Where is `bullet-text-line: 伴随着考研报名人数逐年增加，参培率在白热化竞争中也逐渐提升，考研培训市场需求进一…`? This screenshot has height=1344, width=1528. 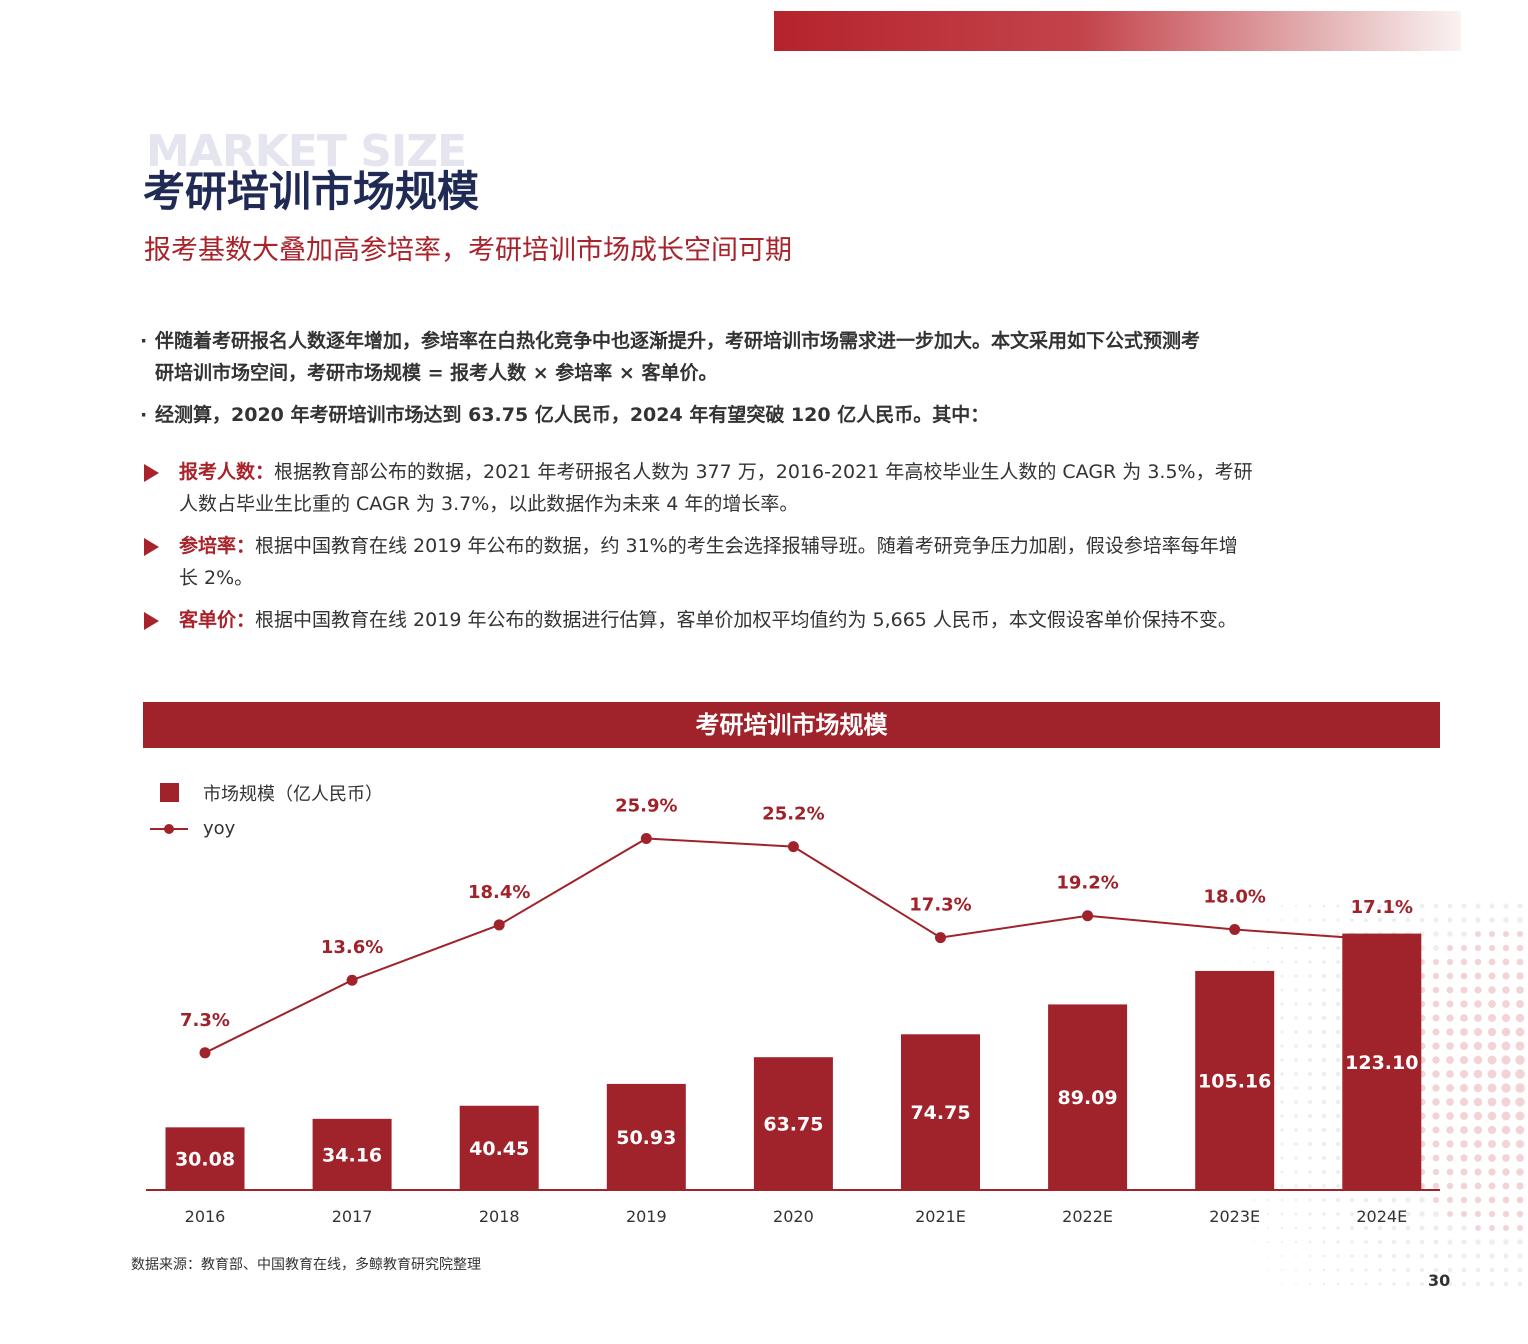 bullet-text-line: 伴随着考研报名人数逐年增加，参培率在白热化竞争中也逐渐提升，考研培训市场需求进一… is located at coordinates (678, 341).